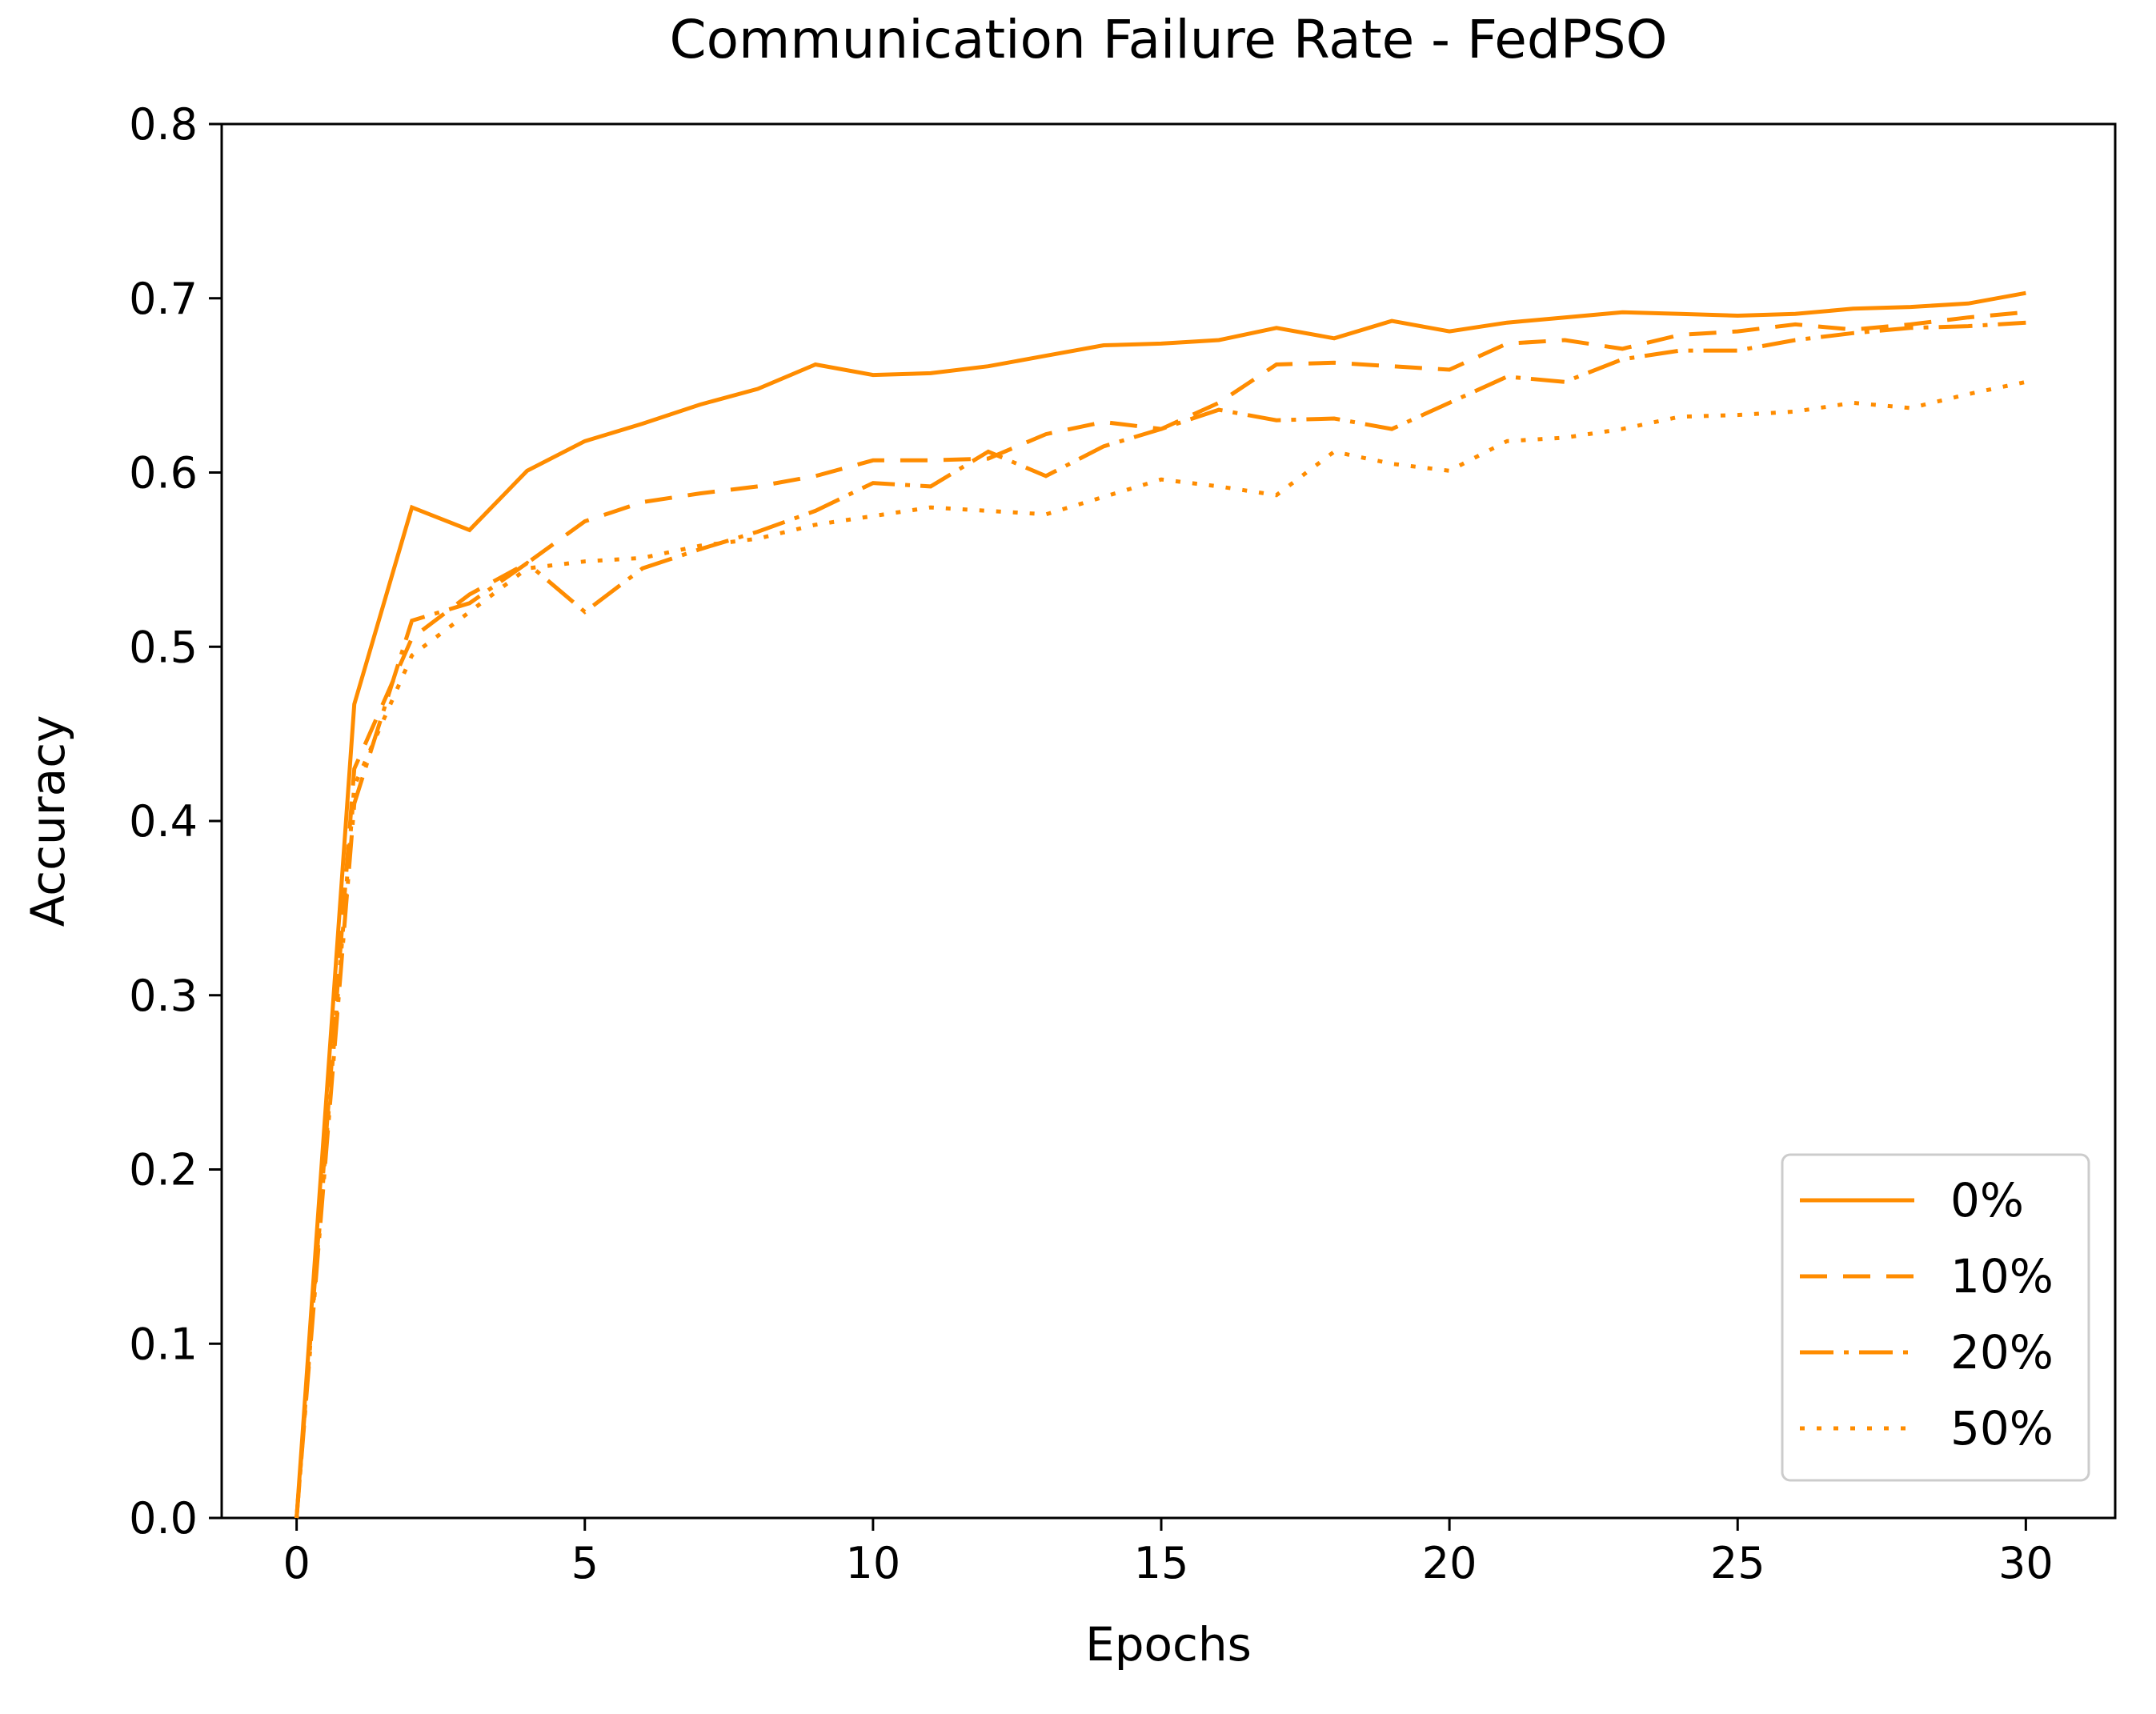 The height and width of the screenshot is (1714, 2156). Describe the element at coordinates (1168, 1645) in the screenshot. I see `x-axis-label: Epochs` at that location.